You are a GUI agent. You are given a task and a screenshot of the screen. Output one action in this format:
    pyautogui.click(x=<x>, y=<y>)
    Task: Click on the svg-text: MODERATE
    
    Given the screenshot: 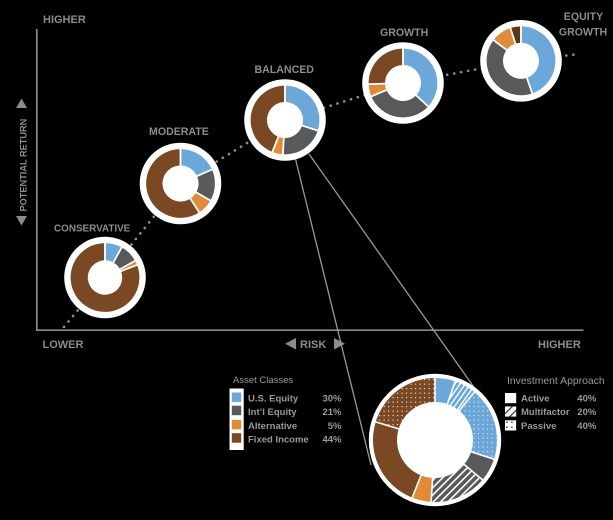 What is the action you would take?
    pyautogui.click(x=179, y=132)
    